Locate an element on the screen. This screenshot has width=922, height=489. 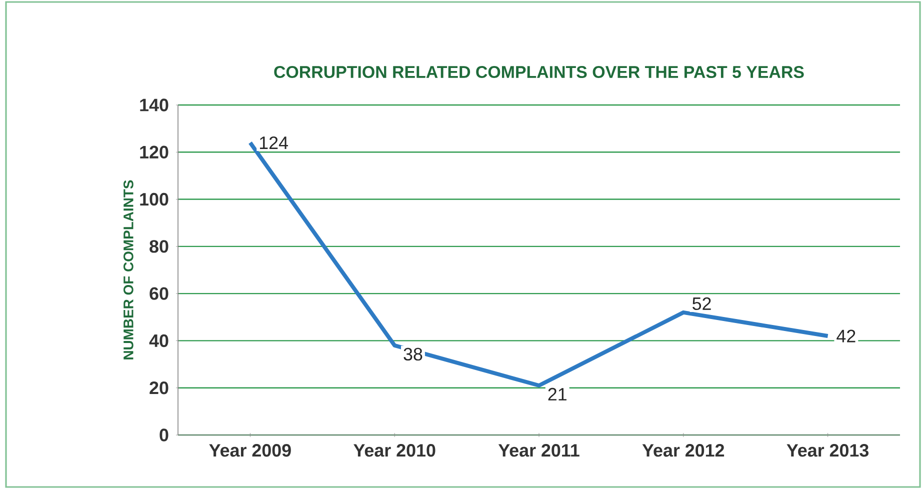
y-tick-label: 140 is located at coordinates (154, 105).